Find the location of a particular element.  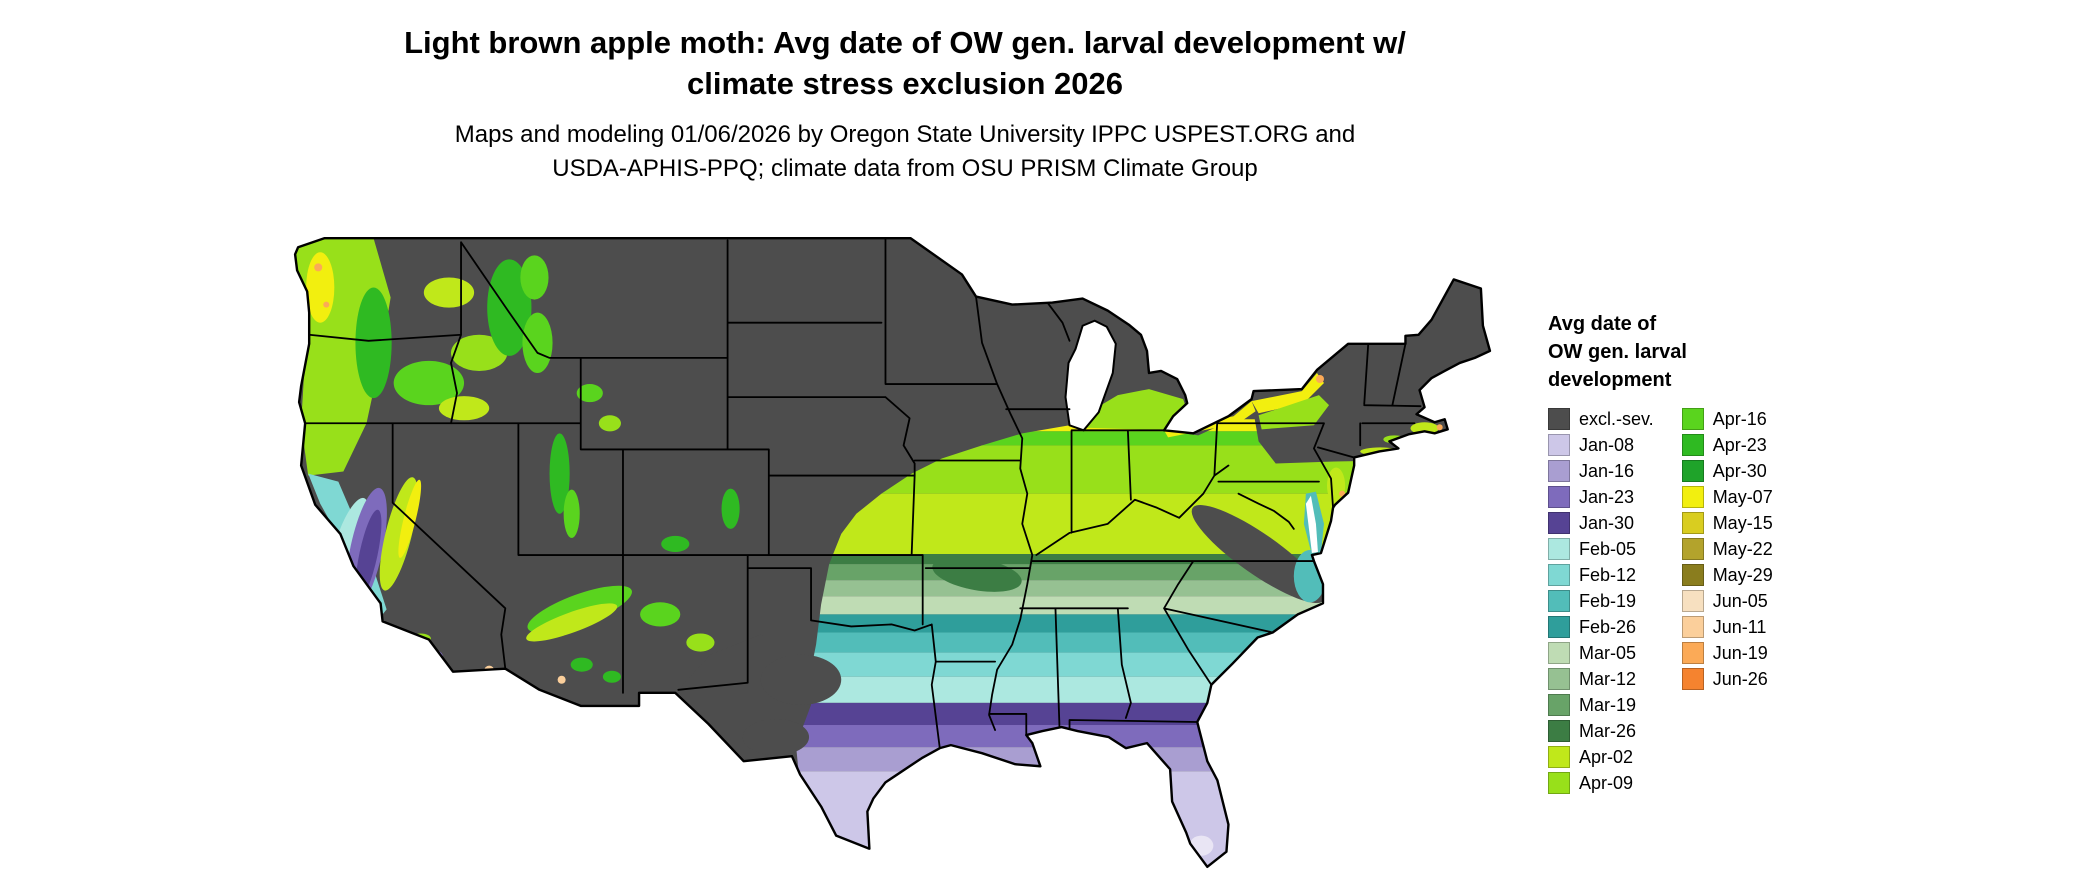

legend-entry: Mar-19 is located at coordinates (1601, 705).